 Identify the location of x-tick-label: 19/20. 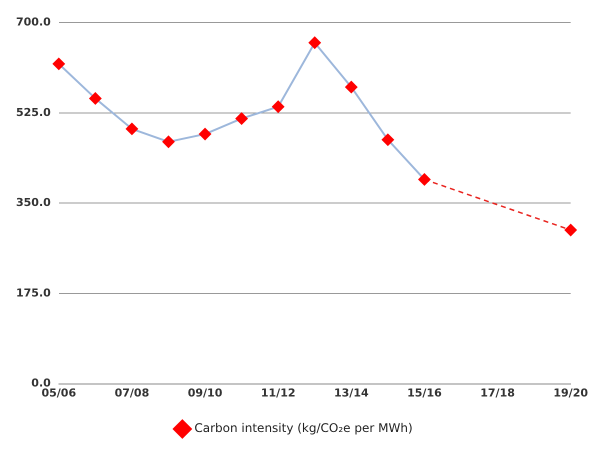
(570, 393).